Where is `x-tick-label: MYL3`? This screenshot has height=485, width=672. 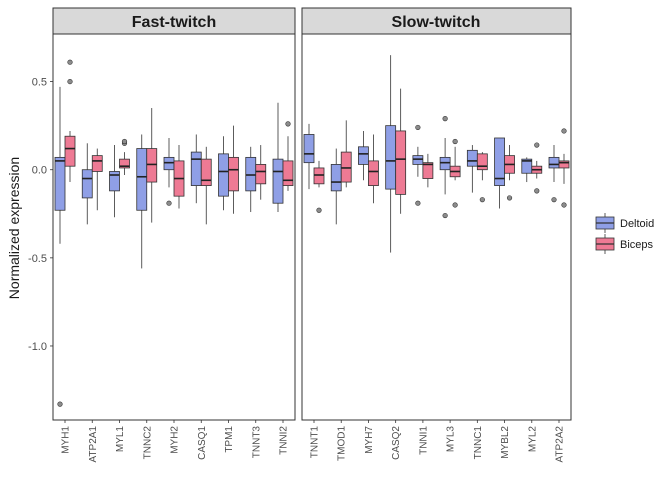 x-tick-label: MYL3 is located at coordinates (451, 439).